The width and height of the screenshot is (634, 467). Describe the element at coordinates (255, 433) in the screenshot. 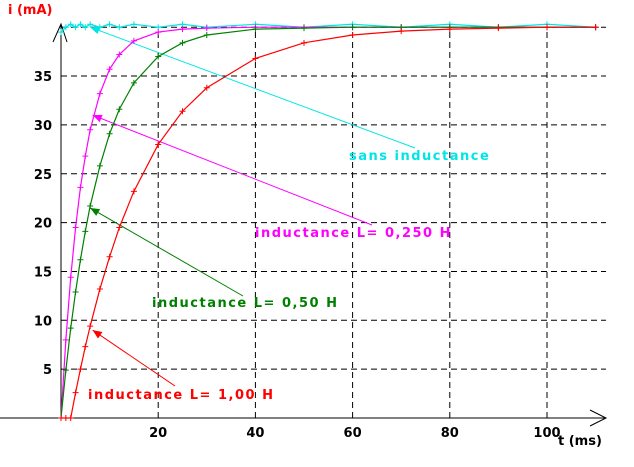

I see `x-tick-label: 40` at that location.